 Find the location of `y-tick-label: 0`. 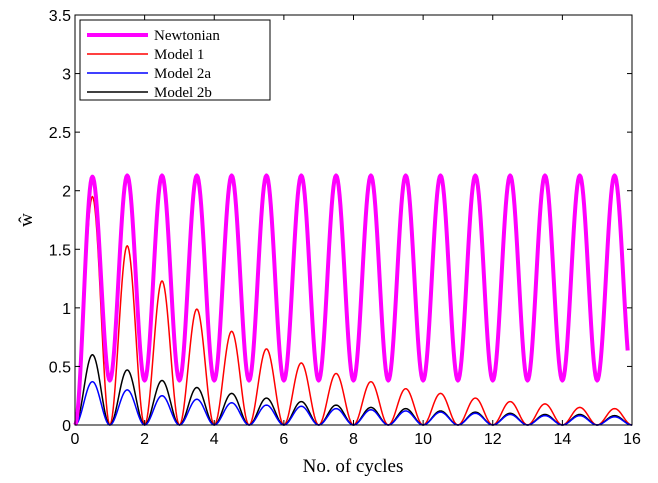

y-tick-label: 0 is located at coordinates (66, 426).